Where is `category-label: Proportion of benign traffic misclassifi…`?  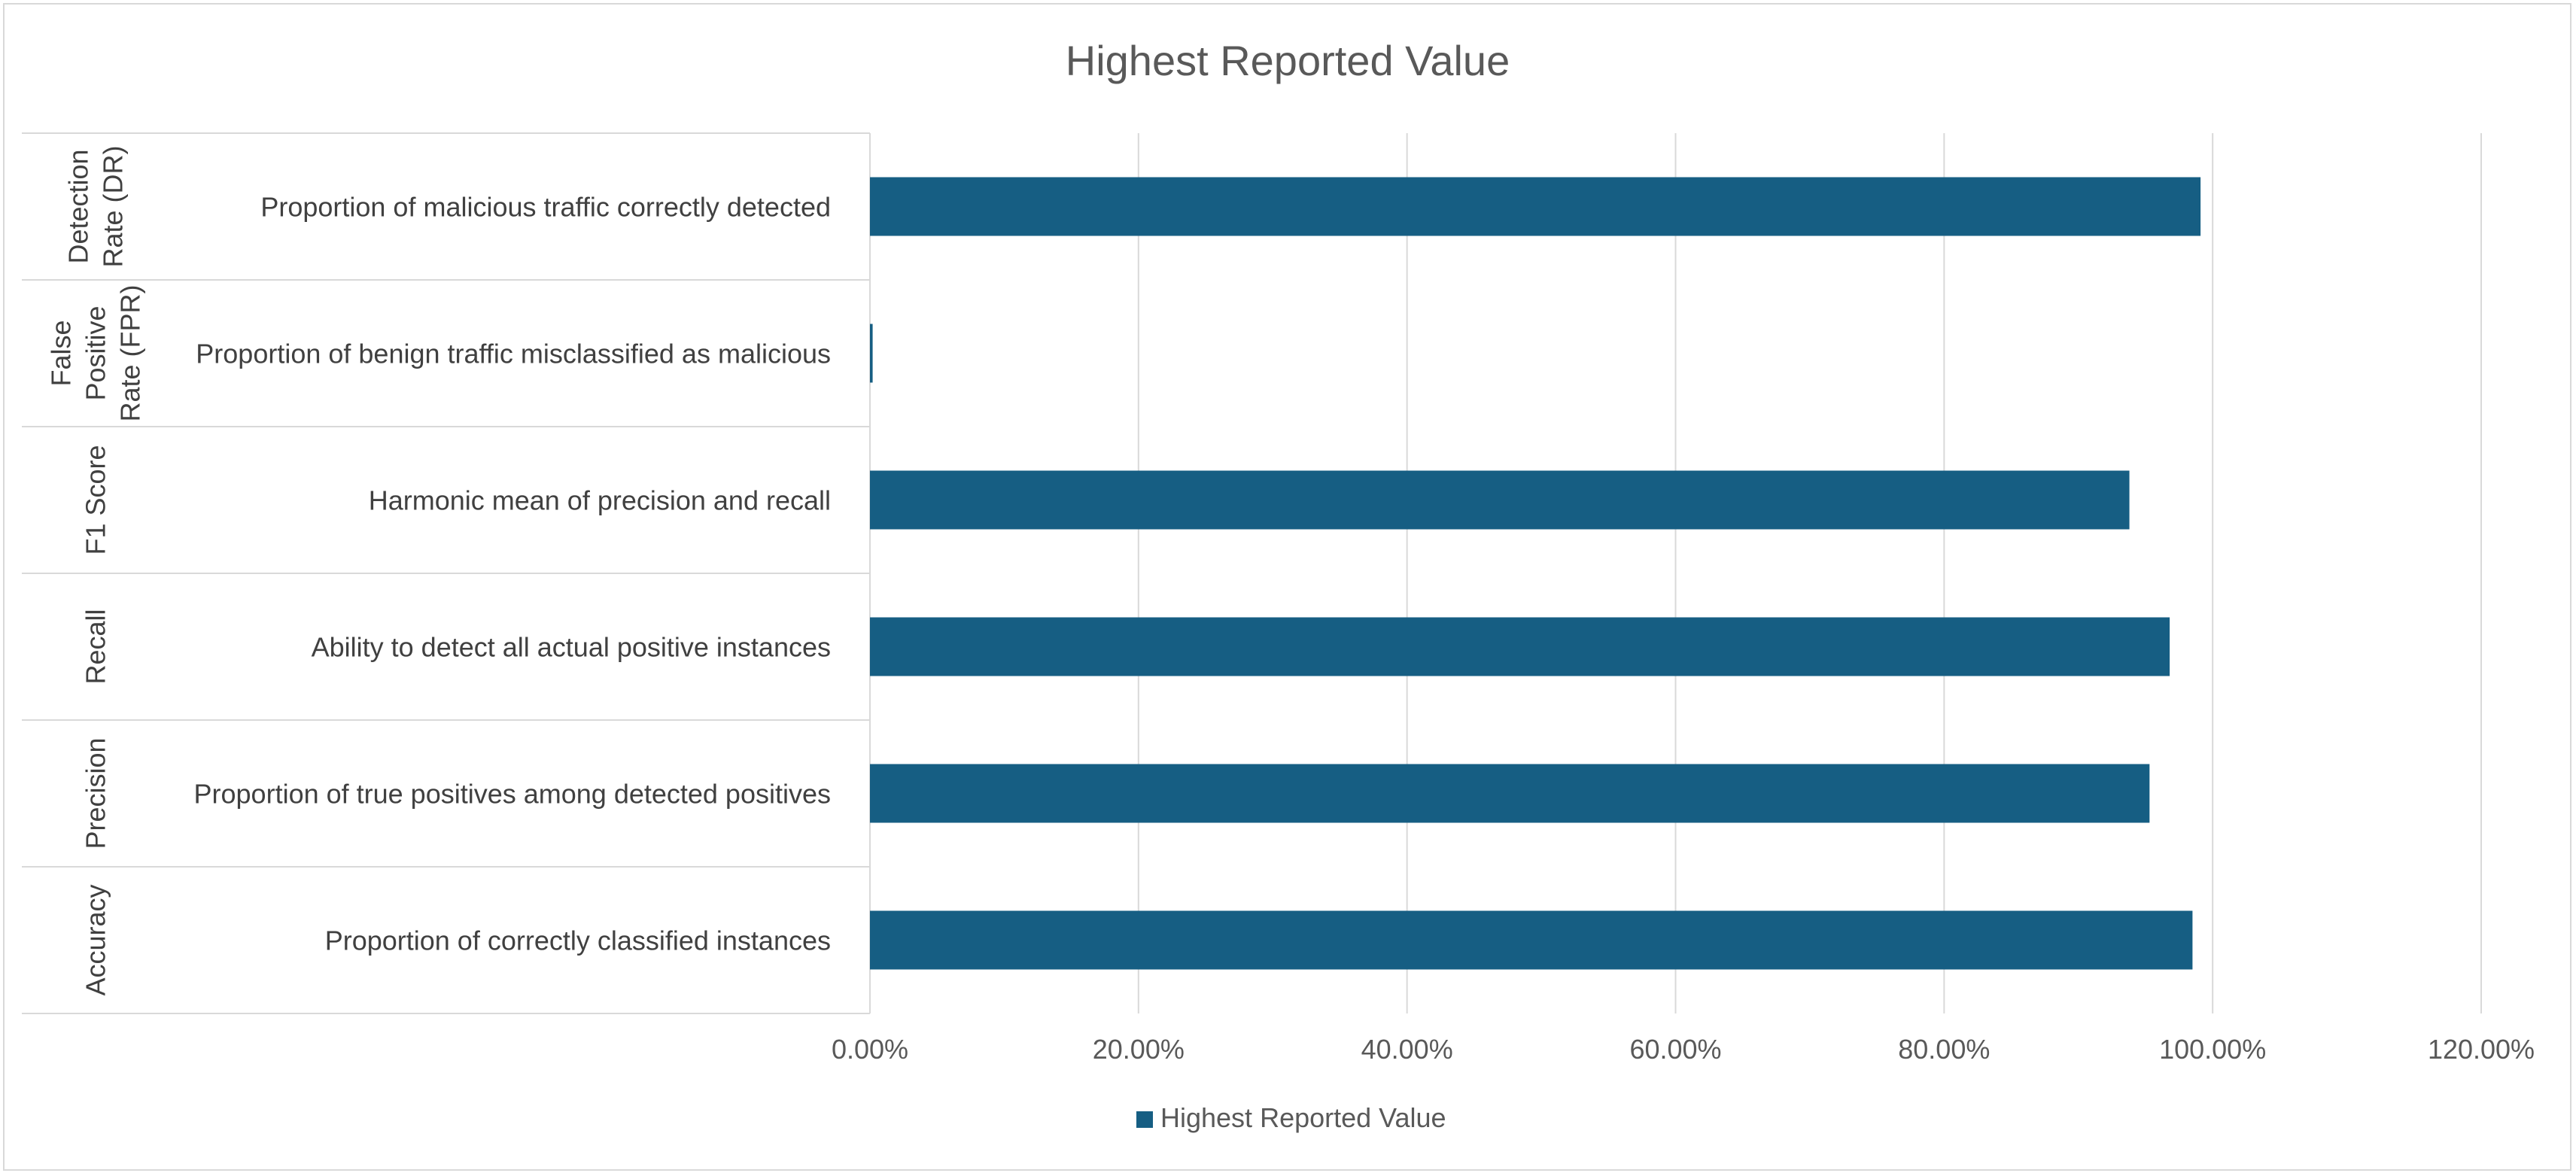
category-label: Proportion of benign traffic misclassifi… is located at coordinates (513, 354).